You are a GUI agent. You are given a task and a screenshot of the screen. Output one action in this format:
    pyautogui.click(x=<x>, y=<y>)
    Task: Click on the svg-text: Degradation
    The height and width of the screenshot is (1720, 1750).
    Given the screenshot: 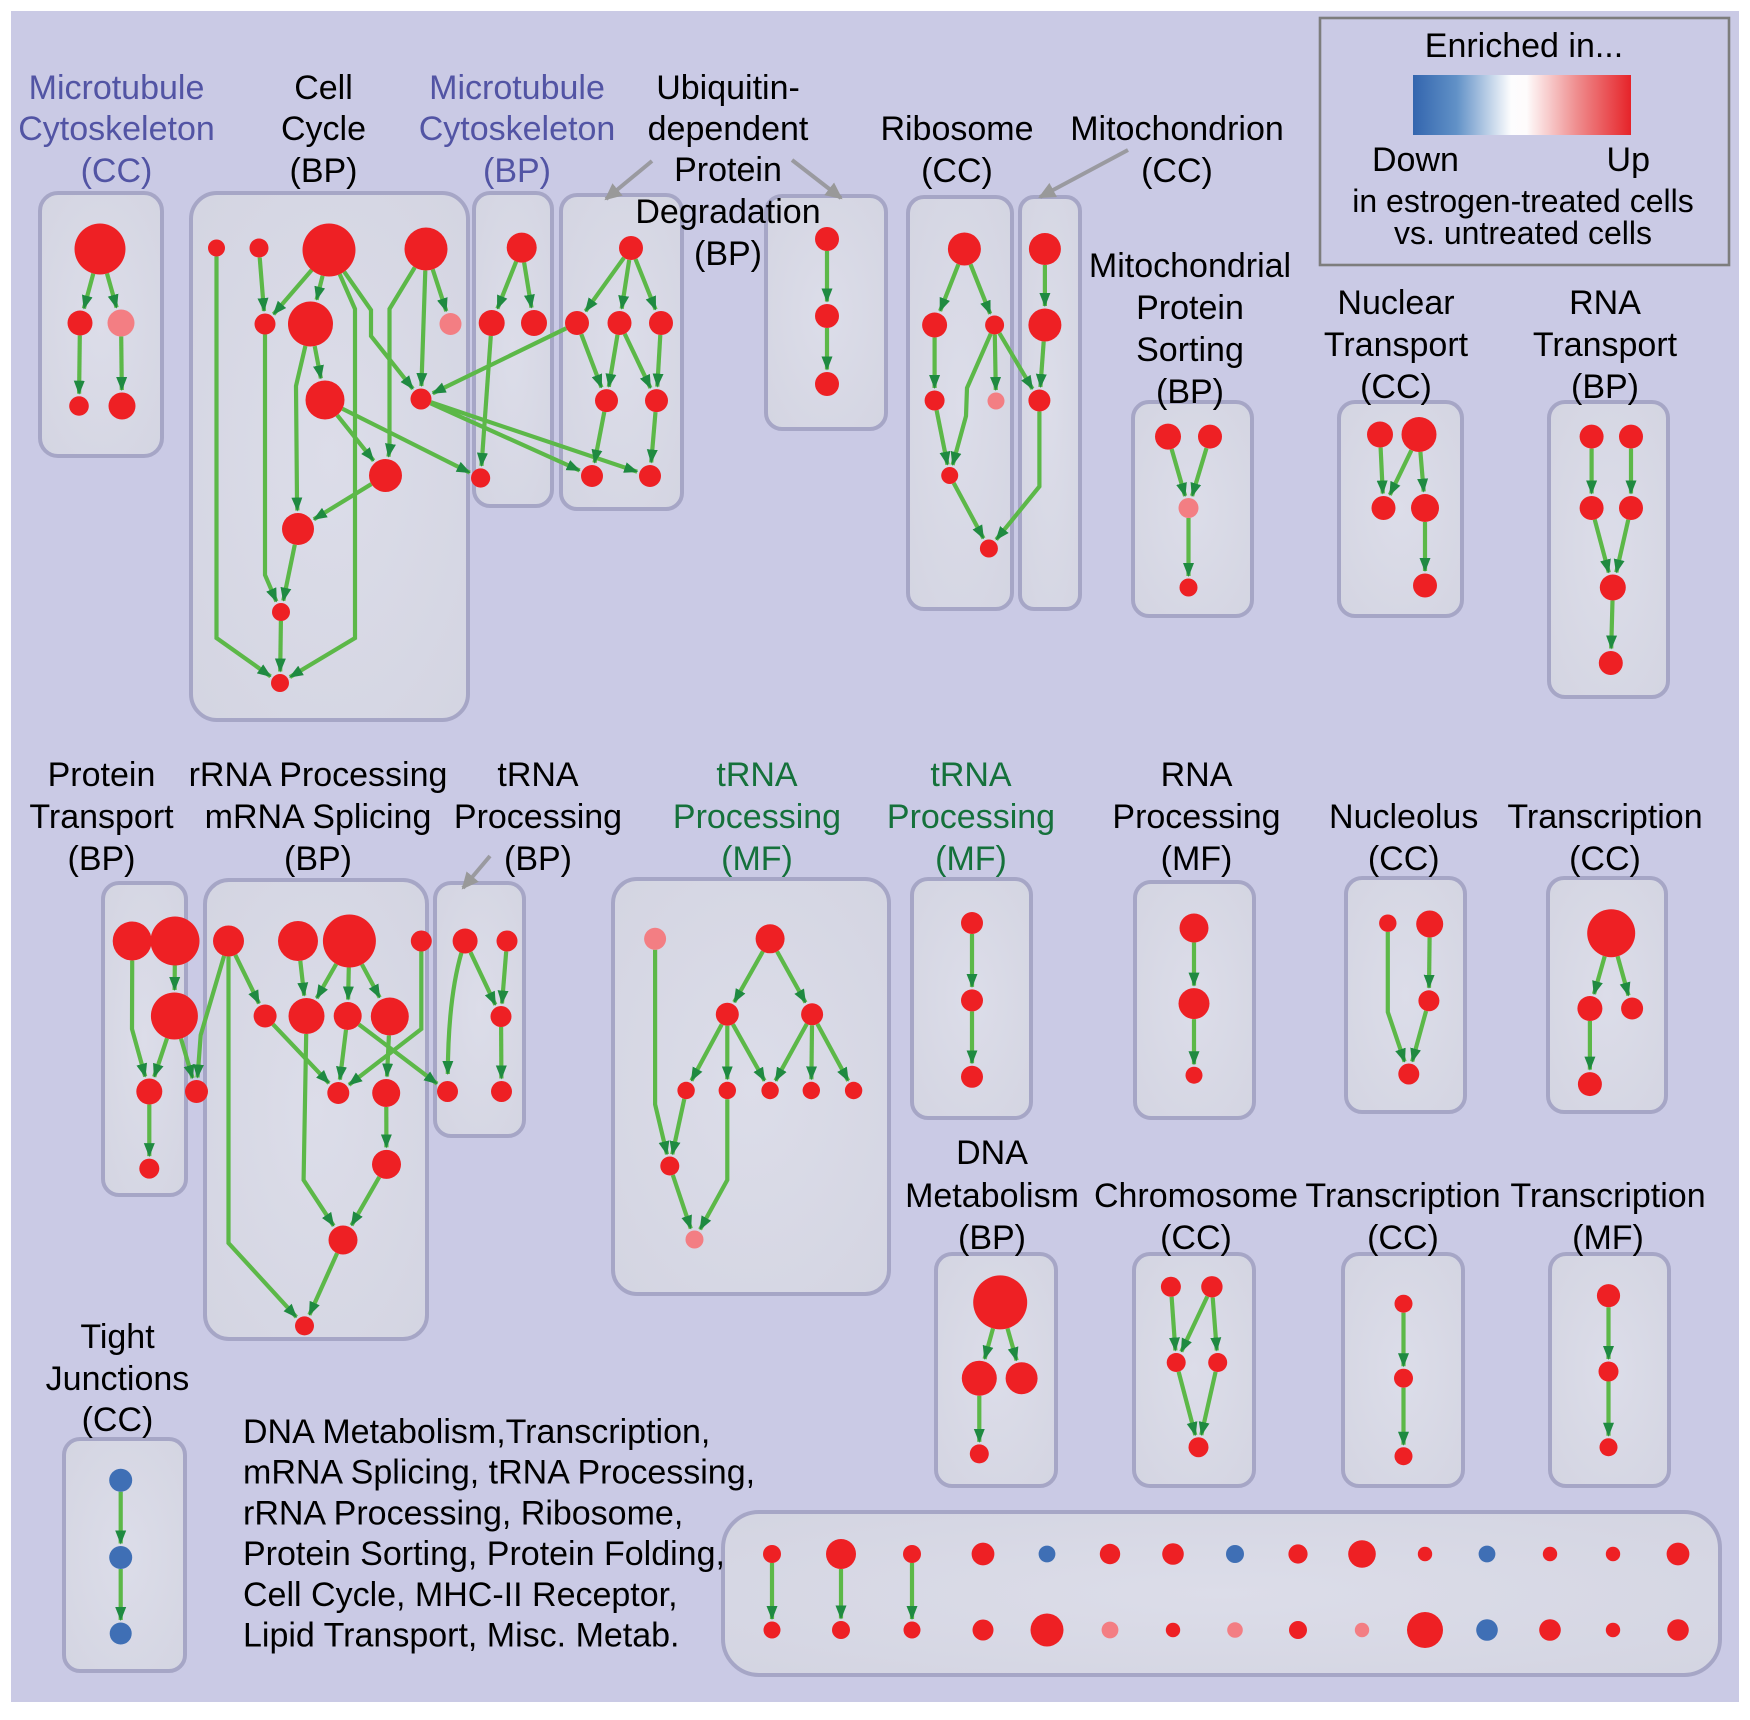 What is the action you would take?
    pyautogui.click(x=727, y=212)
    